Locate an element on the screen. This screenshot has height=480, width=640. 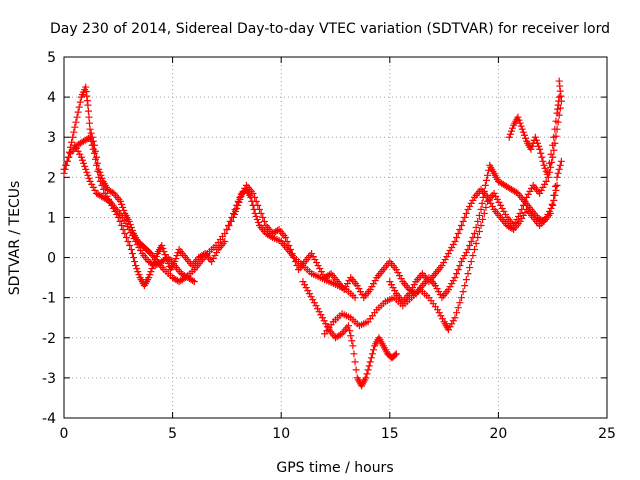
x-tick-label: 10 is located at coordinates (281, 434).